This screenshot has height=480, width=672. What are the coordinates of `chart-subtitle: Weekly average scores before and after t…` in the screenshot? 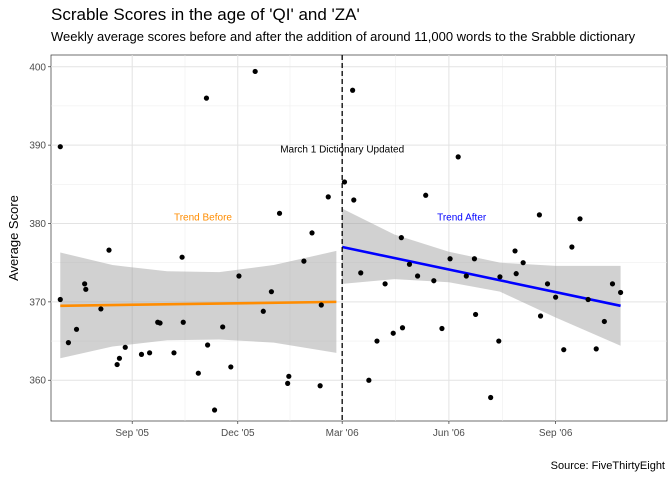 It's located at (343, 36).